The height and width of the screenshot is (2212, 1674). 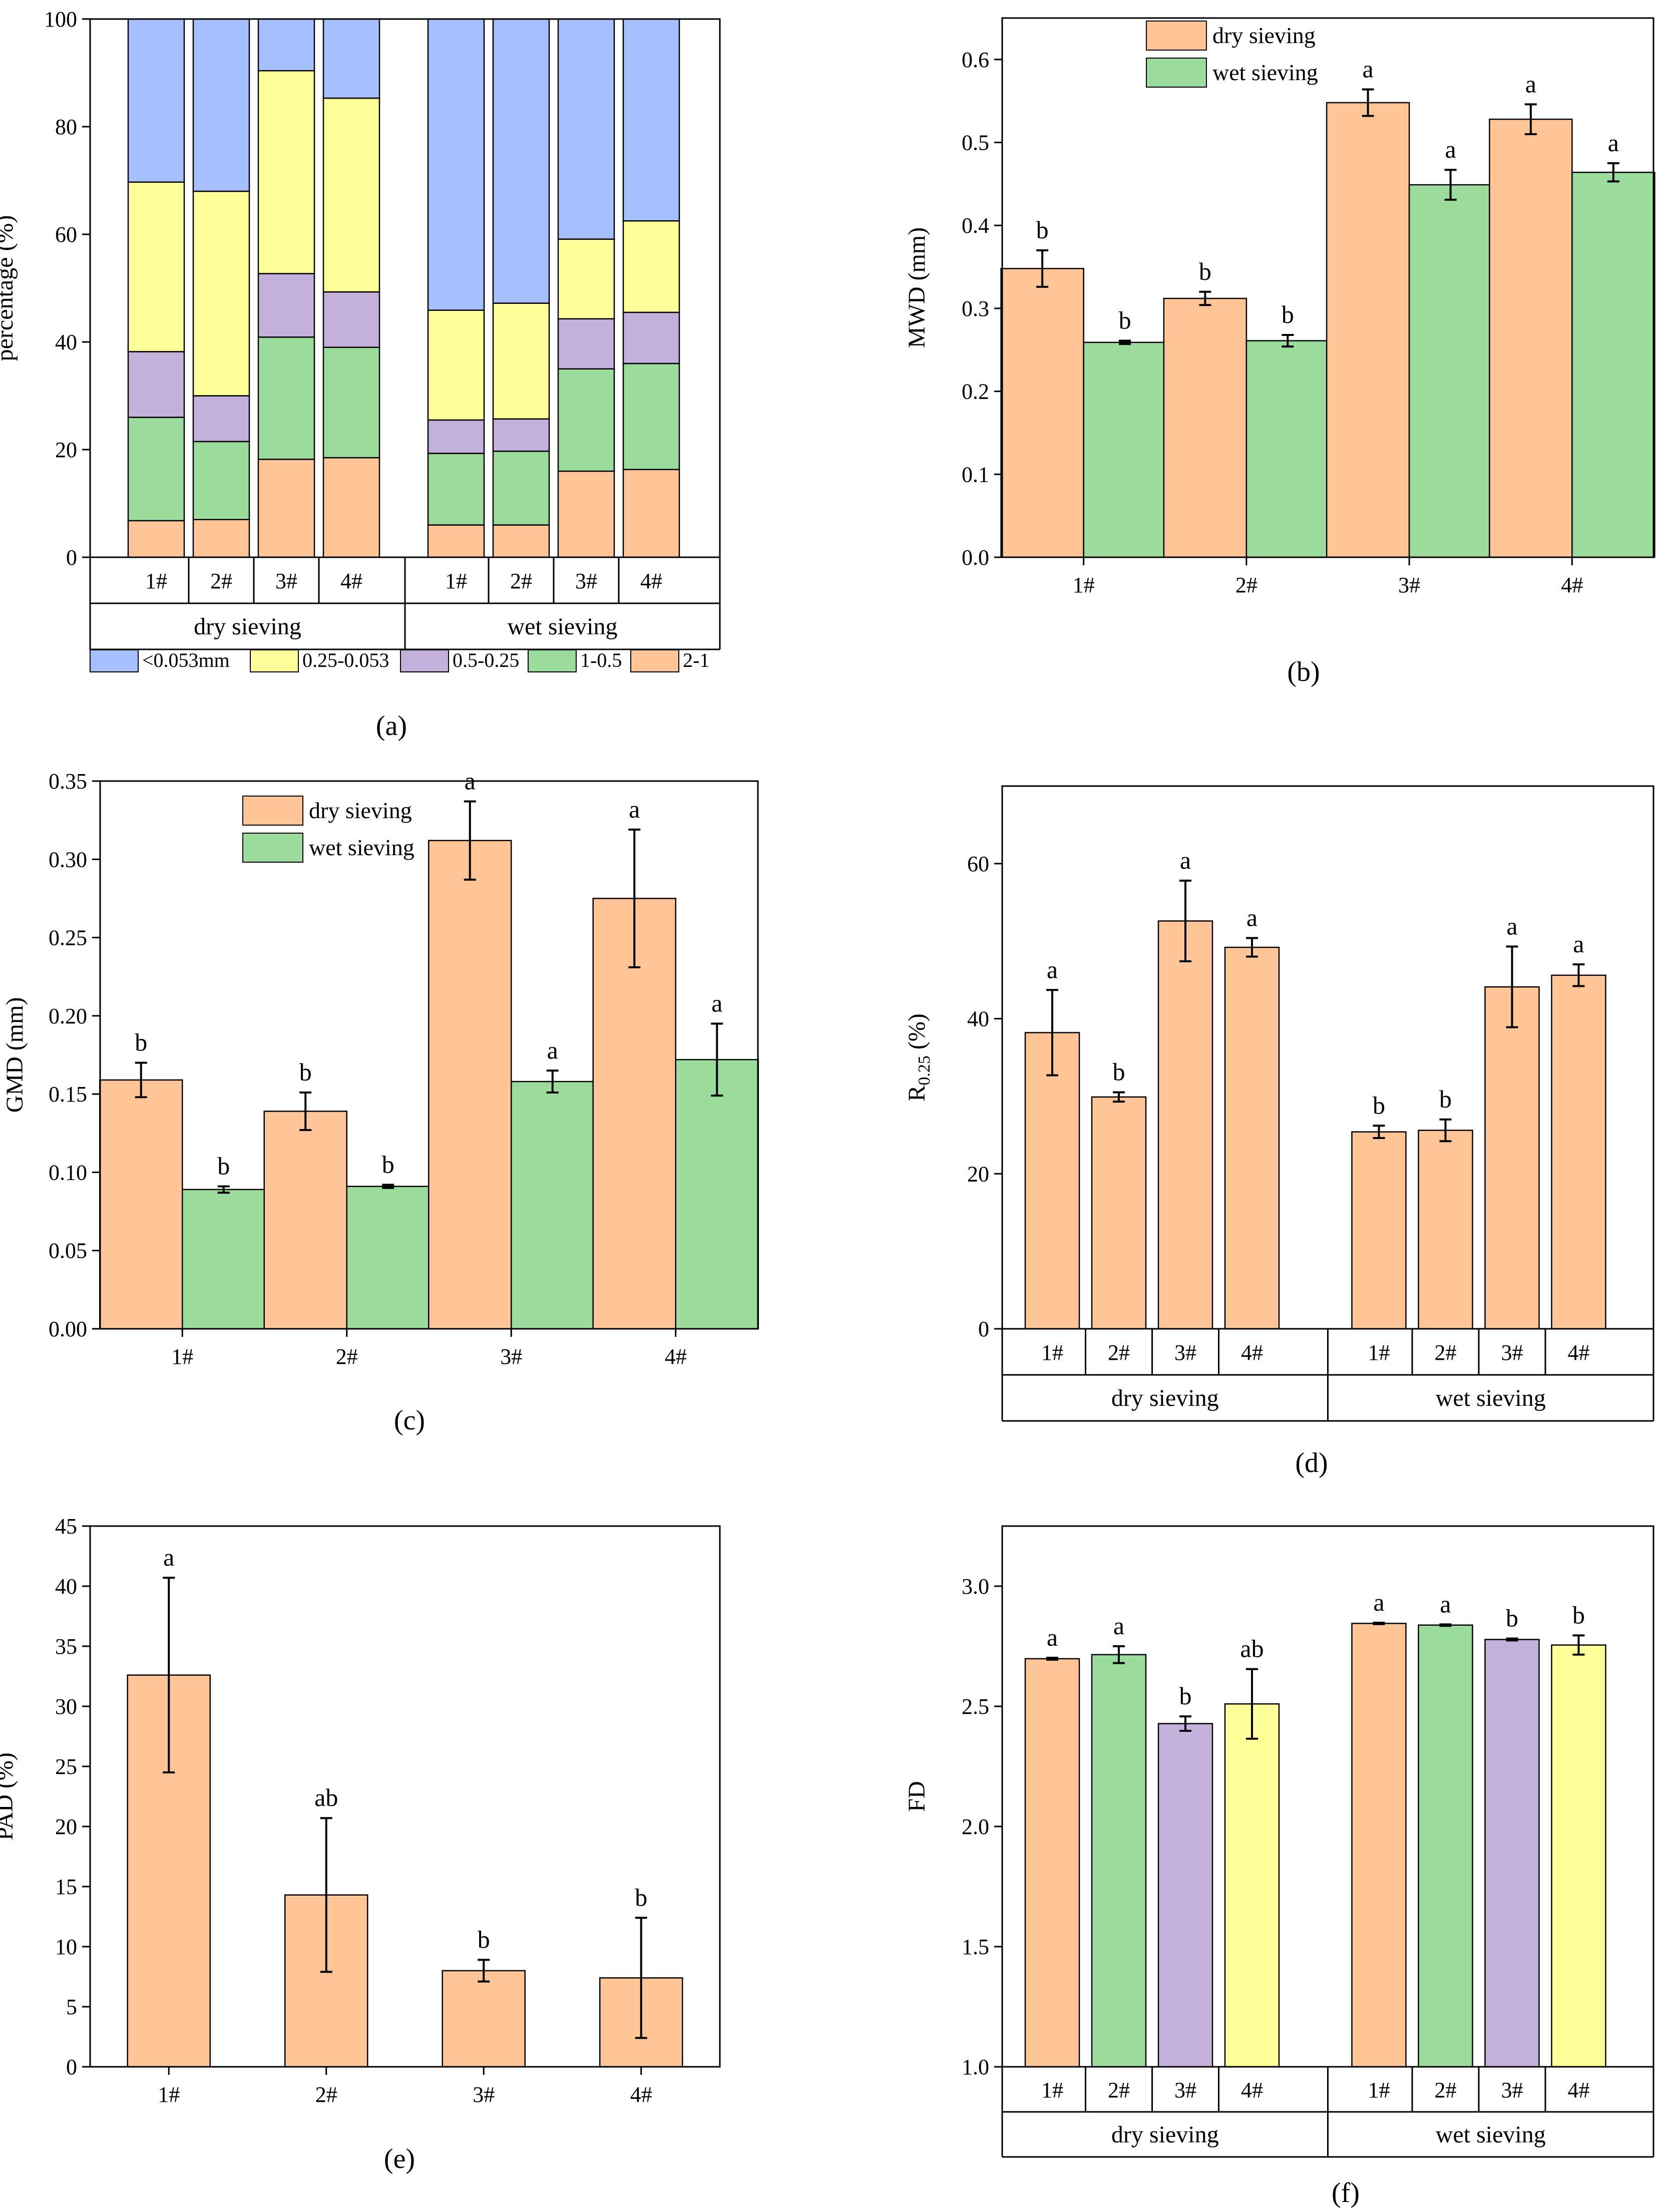 I want to click on y-tick-label: 0.00, so click(x=68, y=1329).